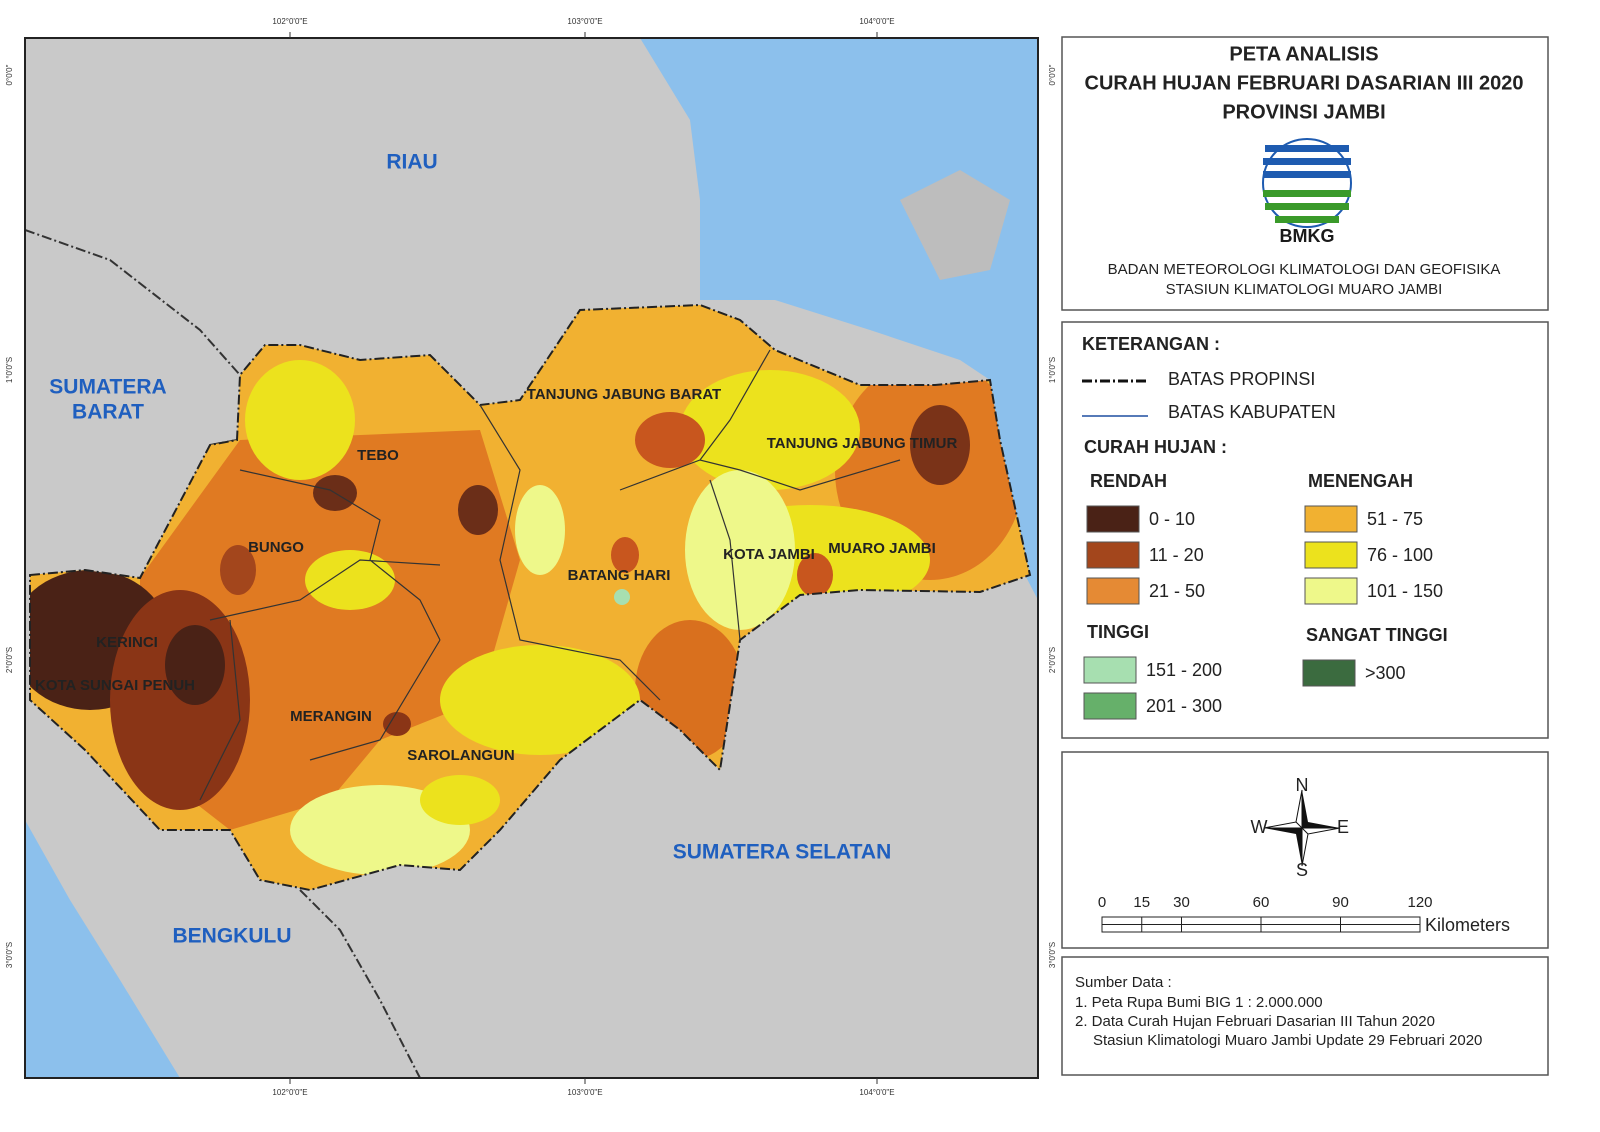 This screenshot has height=1132, width=1600. What do you see at coordinates (1467, 925) in the screenshot?
I see `scale-unit: Kilometers` at bounding box center [1467, 925].